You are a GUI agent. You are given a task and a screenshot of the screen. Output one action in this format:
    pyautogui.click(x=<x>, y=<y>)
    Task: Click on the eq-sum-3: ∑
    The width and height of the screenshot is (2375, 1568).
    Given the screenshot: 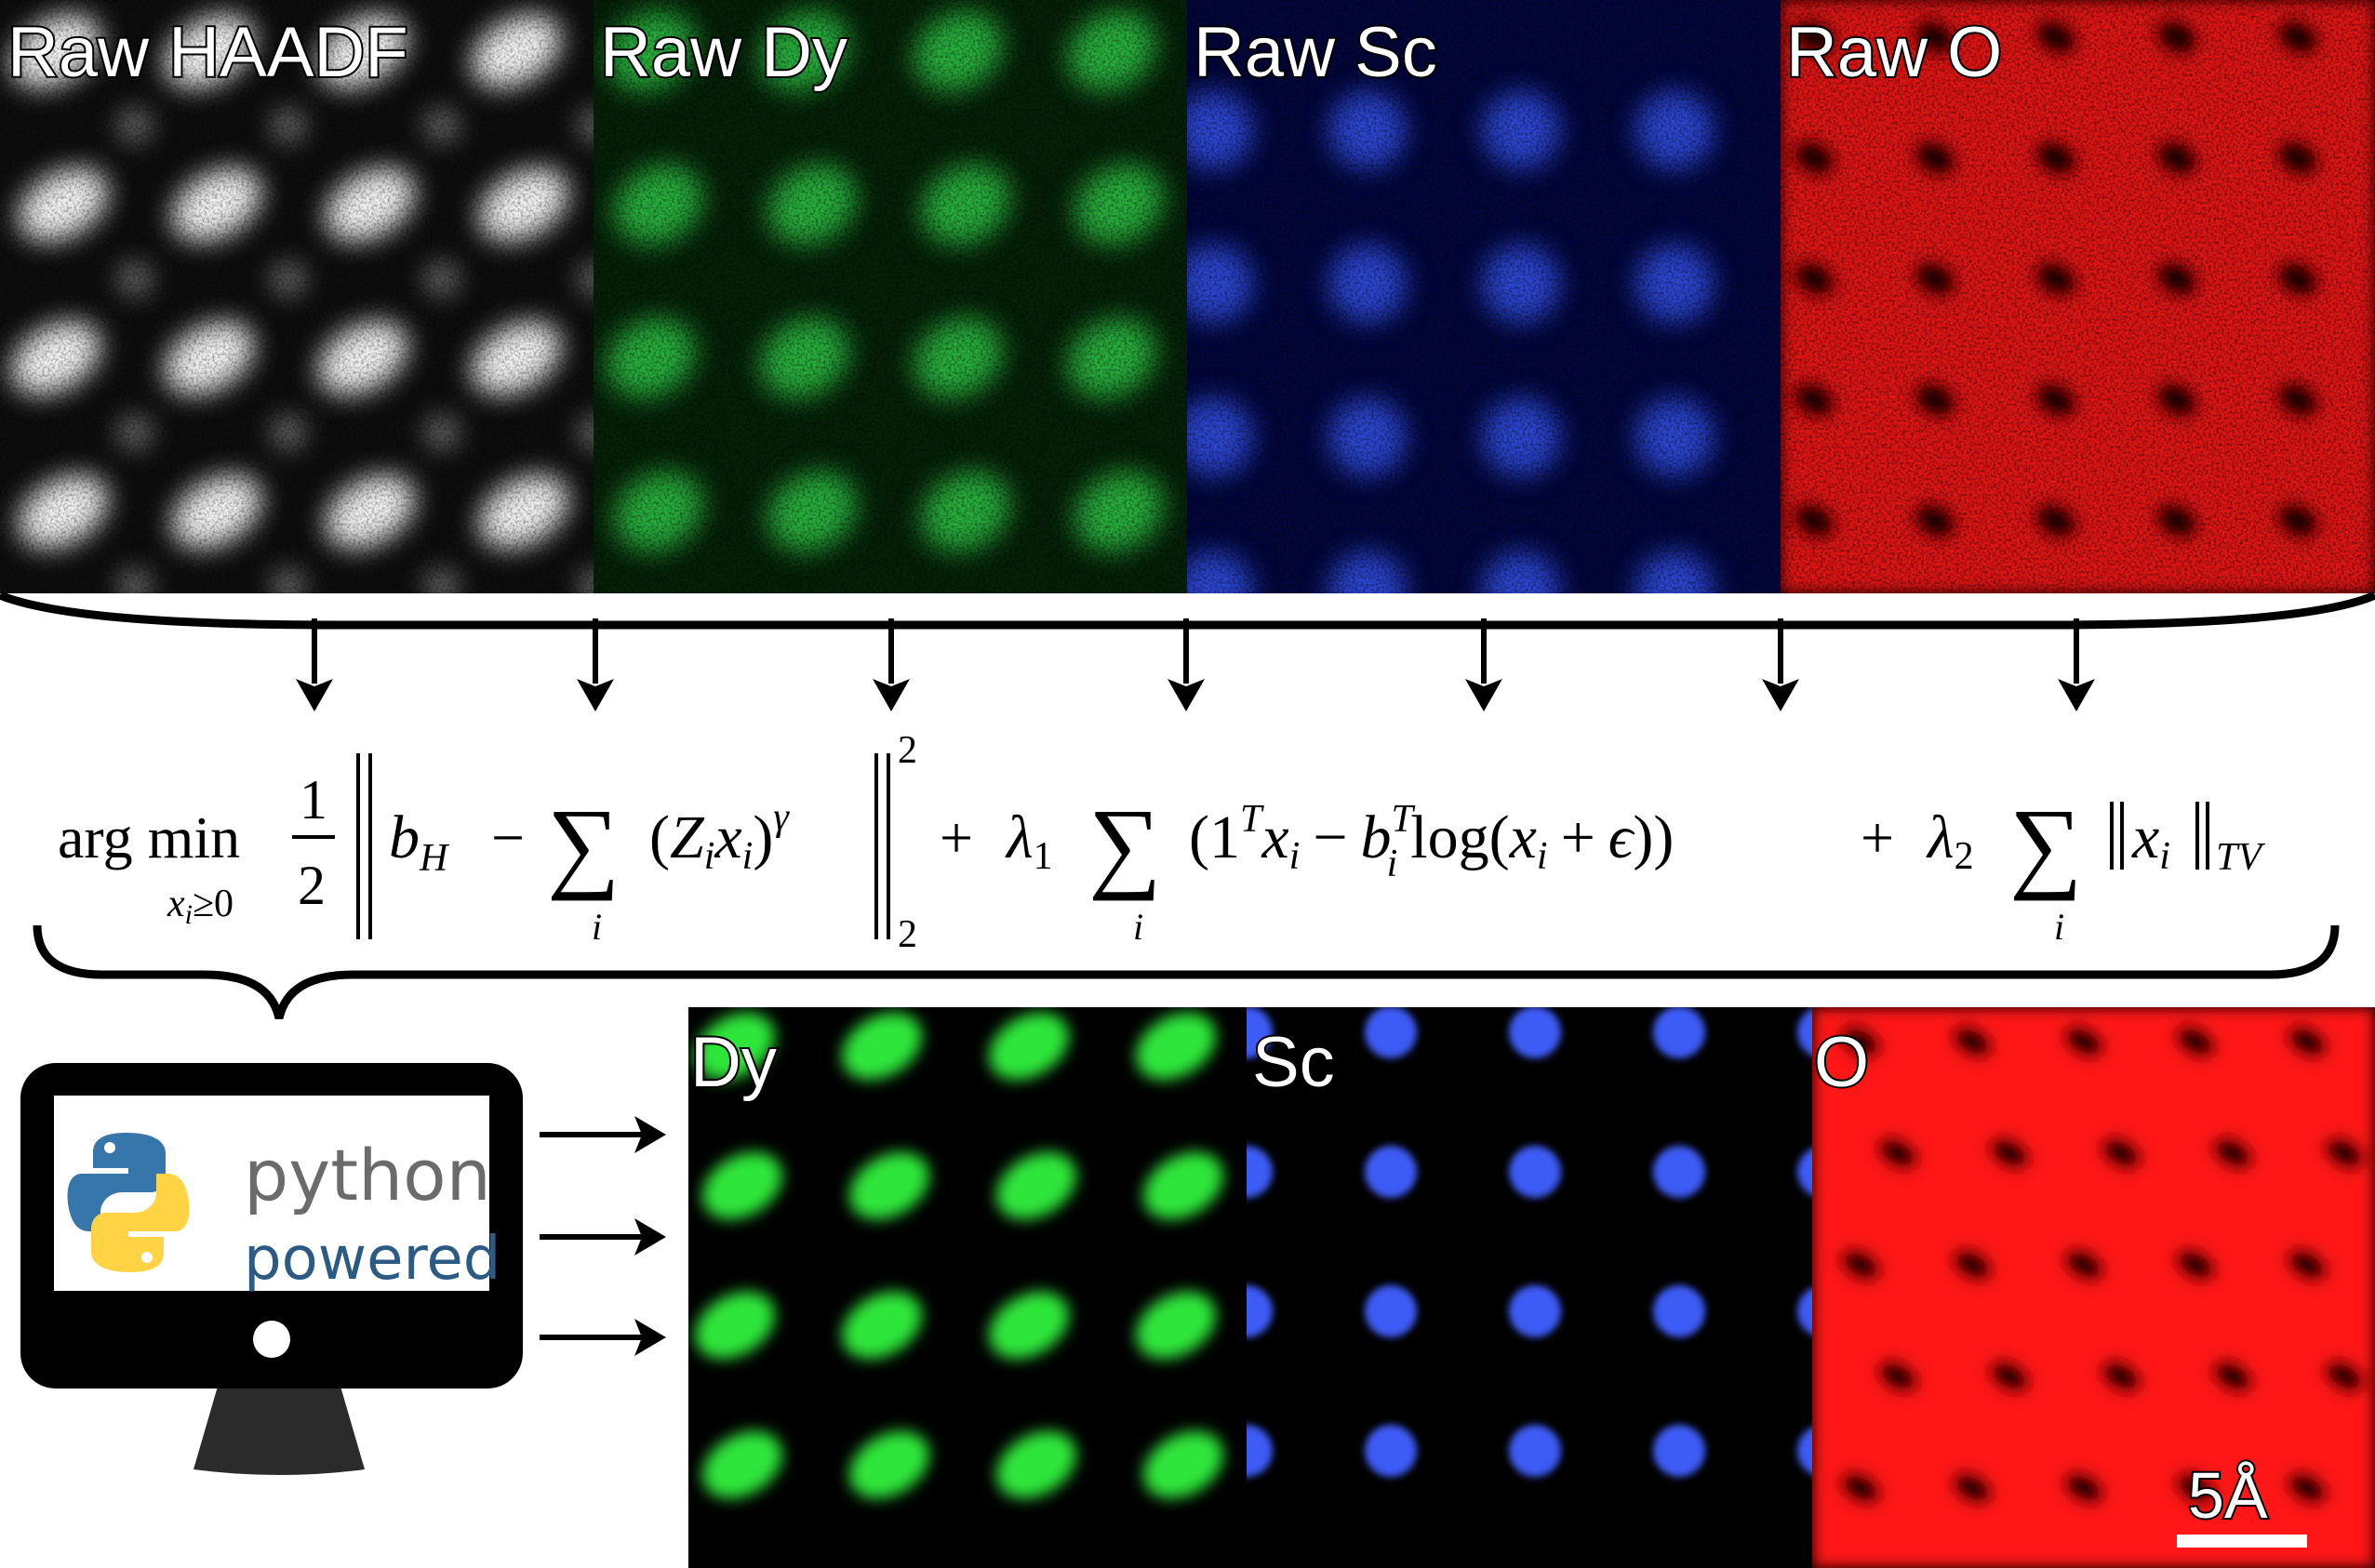 What is the action you would take?
    pyautogui.click(x=2045, y=844)
    